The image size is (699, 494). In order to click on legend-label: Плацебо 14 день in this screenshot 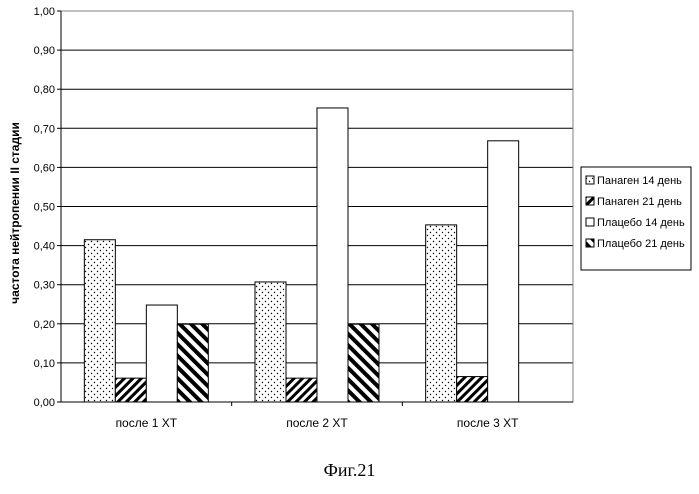, I will do `click(641, 223)`.